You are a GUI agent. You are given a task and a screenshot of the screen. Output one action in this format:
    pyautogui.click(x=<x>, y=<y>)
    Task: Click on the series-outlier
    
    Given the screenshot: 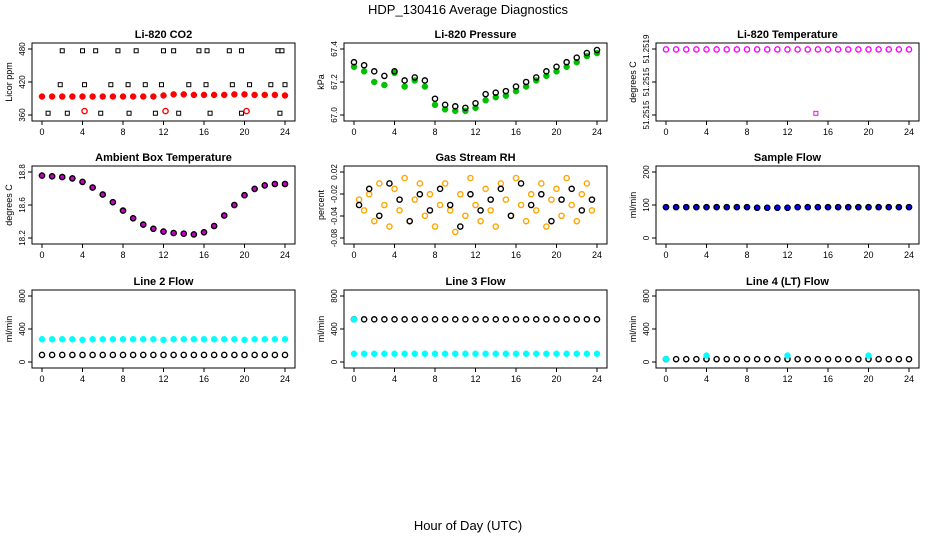 What is the action you would take?
    pyautogui.click(x=816, y=113)
    